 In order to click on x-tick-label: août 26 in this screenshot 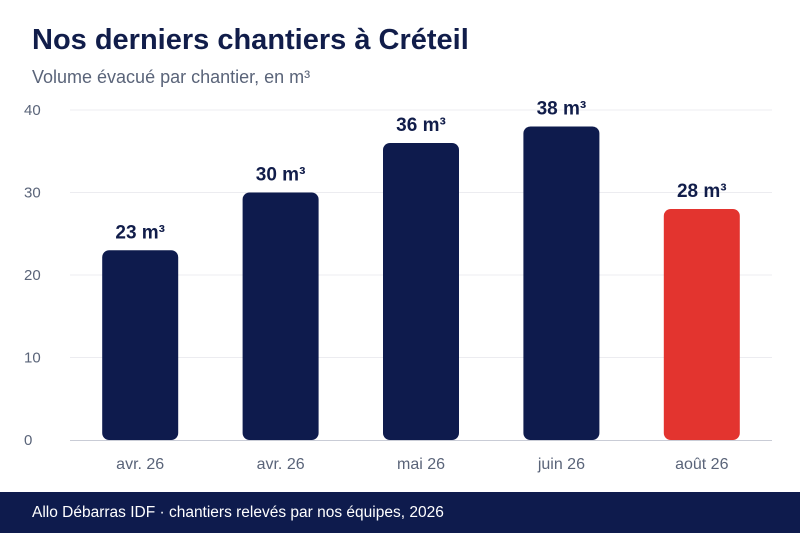, I will do `click(701, 464)`.